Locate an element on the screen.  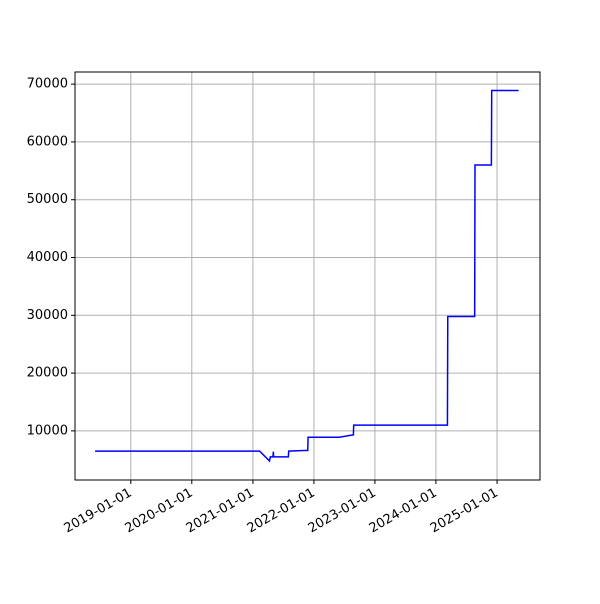
y-tick-label: 10000 is located at coordinates (47, 430).